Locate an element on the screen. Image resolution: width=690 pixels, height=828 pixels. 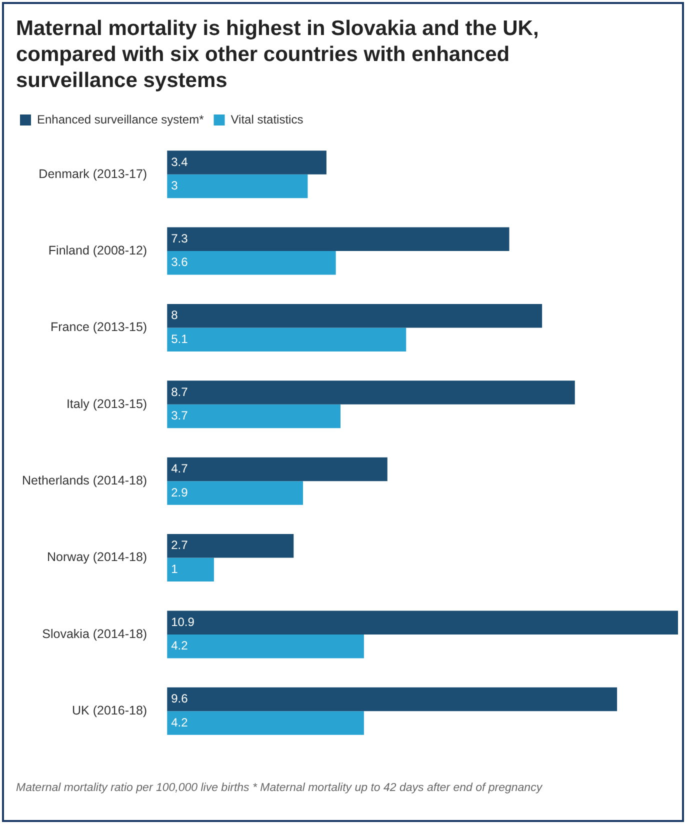
data-label: 3.6 is located at coordinates (179, 262).